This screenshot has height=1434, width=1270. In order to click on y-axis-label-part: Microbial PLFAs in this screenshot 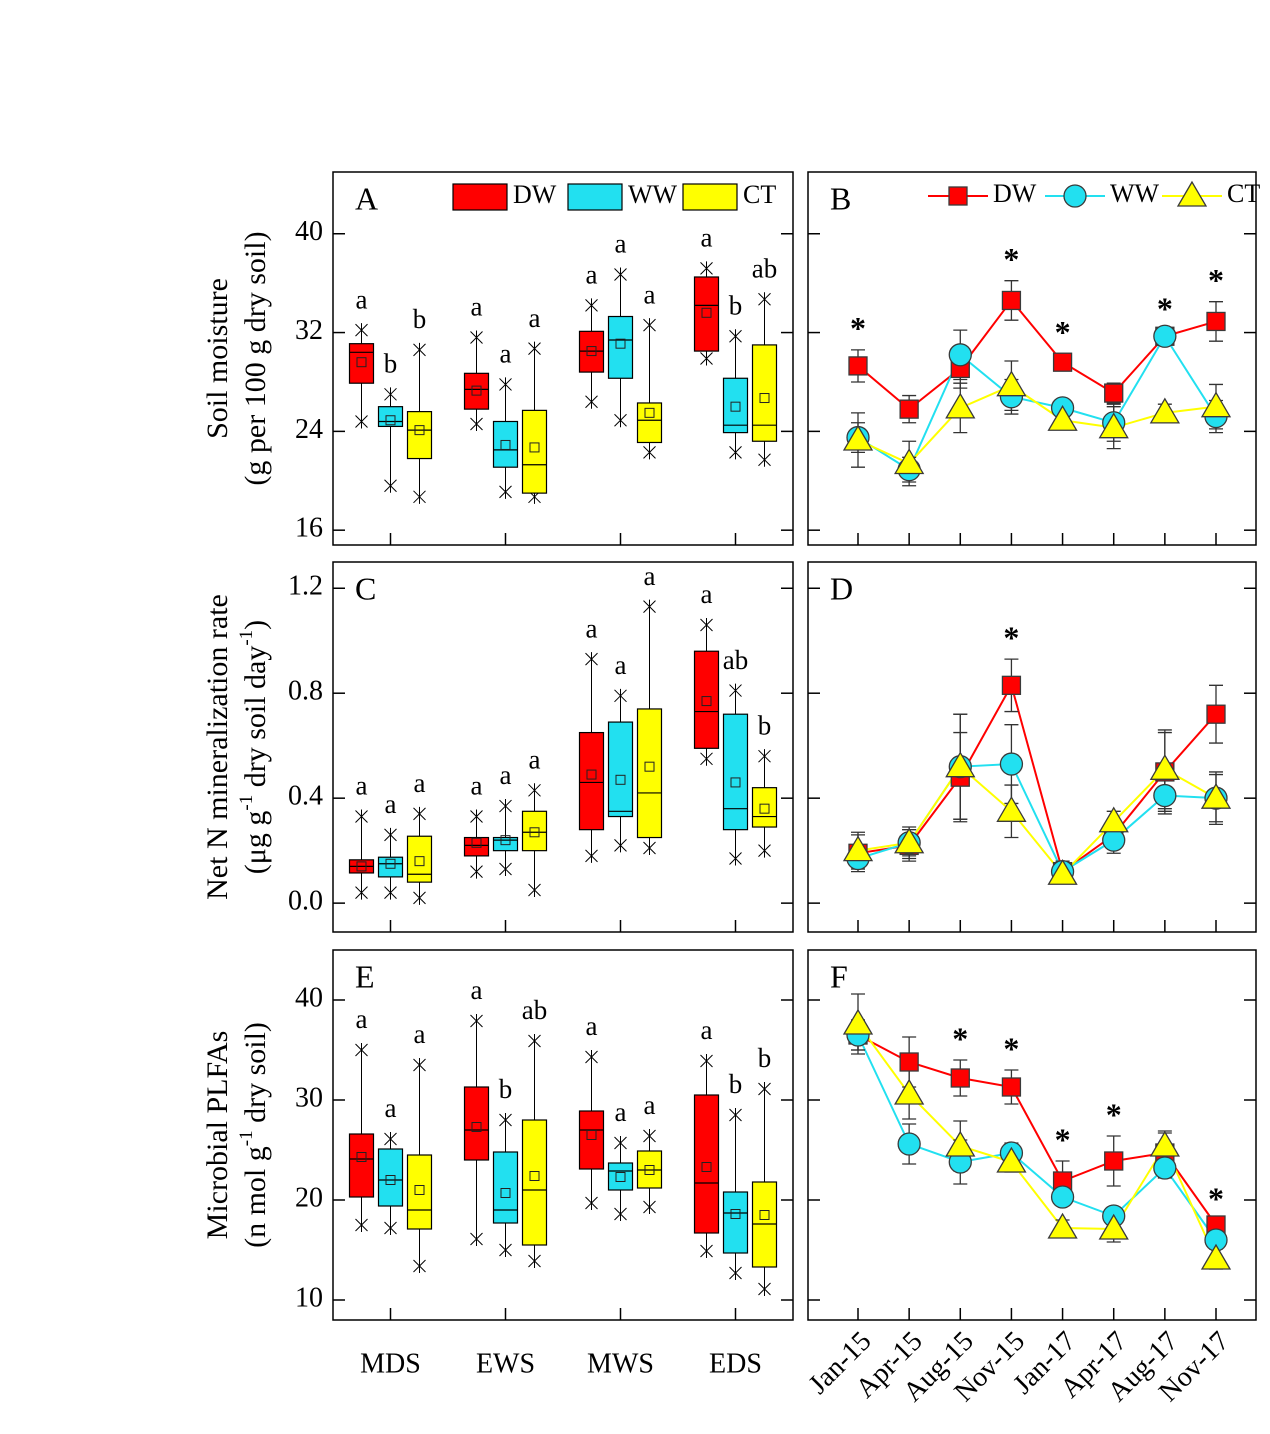, I will do `click(217, 1135)`.